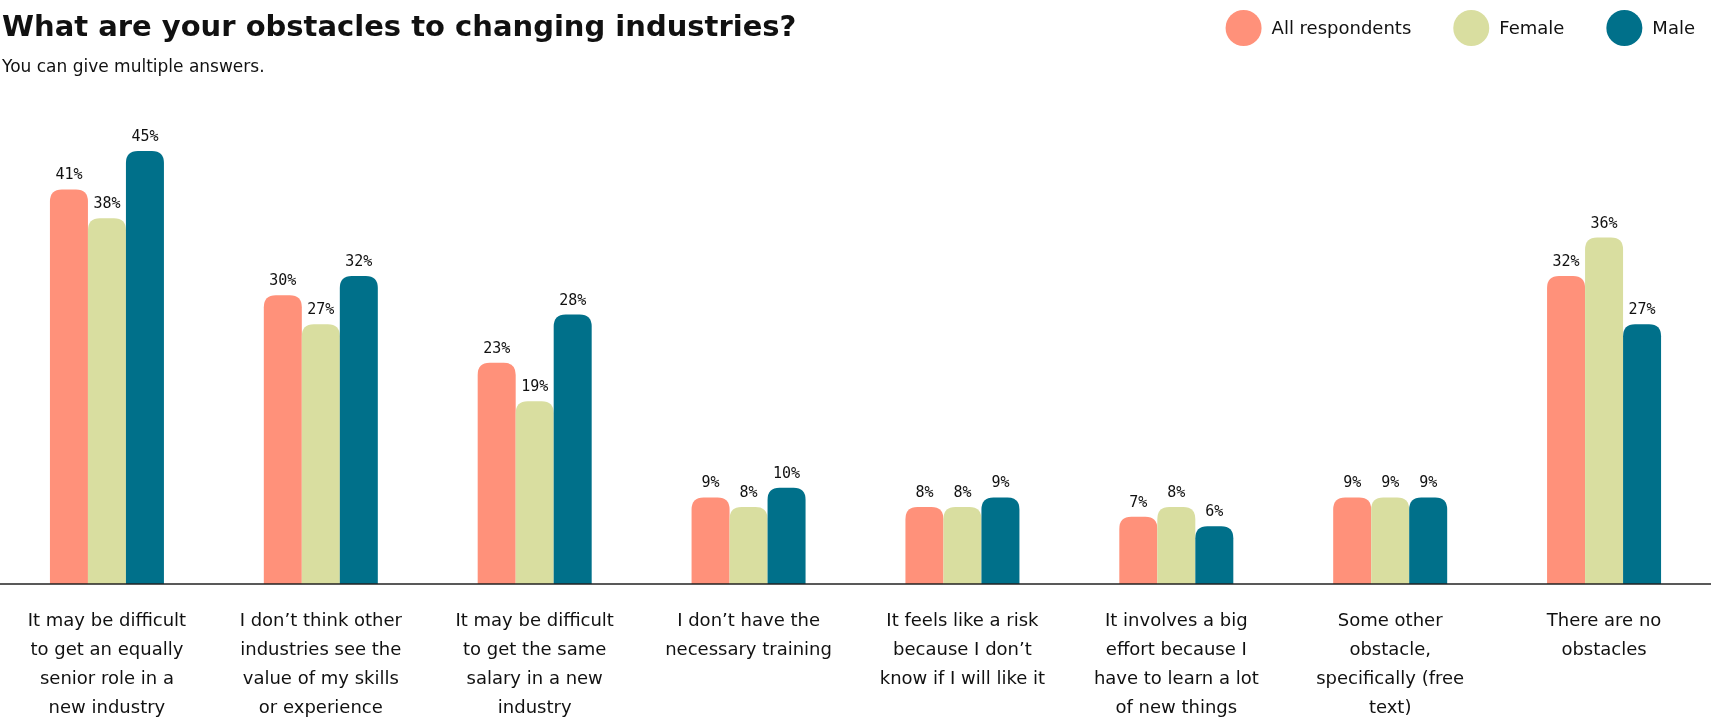 This screenshot has height=725, width=1711. Describe the element at coordinates (748, 634) in the screenshot. I see `x-tick-label: I don’t have the necessary training` at that location.